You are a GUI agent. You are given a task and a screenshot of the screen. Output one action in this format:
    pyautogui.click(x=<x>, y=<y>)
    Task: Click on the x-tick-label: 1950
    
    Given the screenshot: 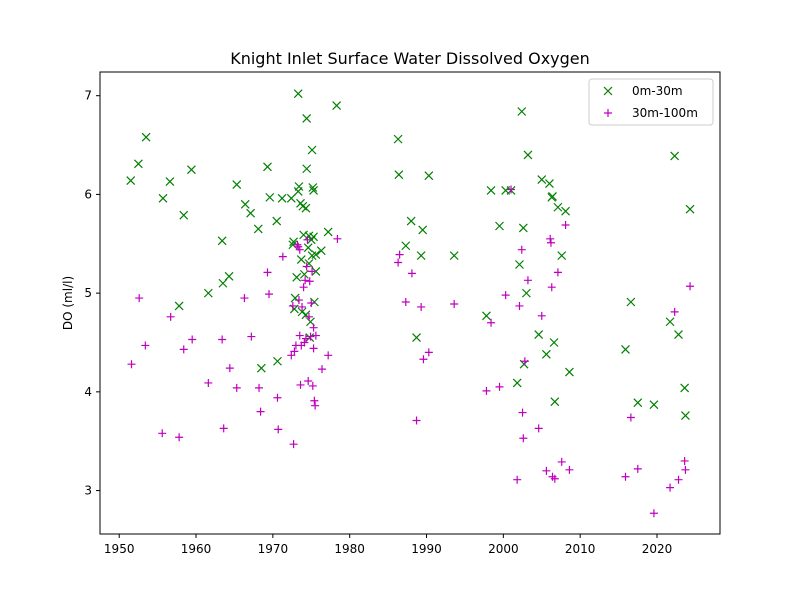 What is the action you would take?
    pyautogui.click(x=119, y=549)
    